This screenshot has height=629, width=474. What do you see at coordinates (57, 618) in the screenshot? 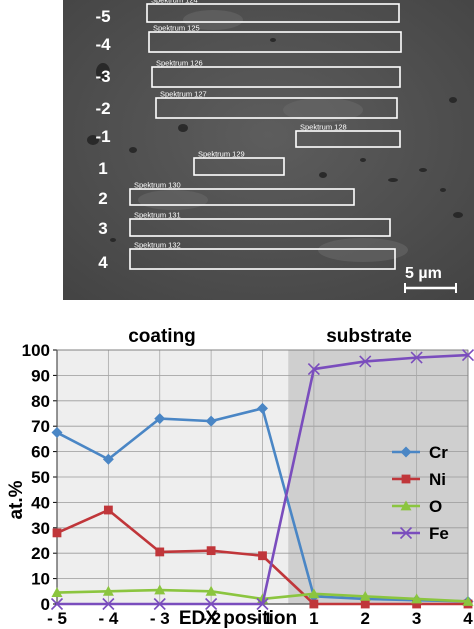
I see `x-tick-label: - 5` at bounding box center [57, 618].